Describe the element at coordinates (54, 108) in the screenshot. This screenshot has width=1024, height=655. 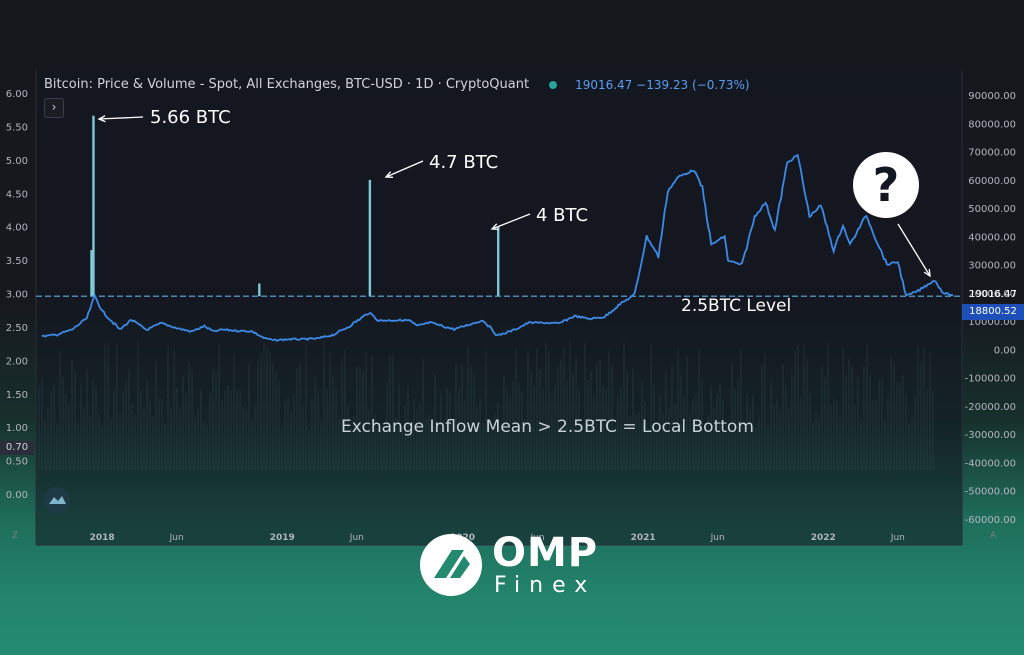
I see `collapse-legend-button: ›` at that location.